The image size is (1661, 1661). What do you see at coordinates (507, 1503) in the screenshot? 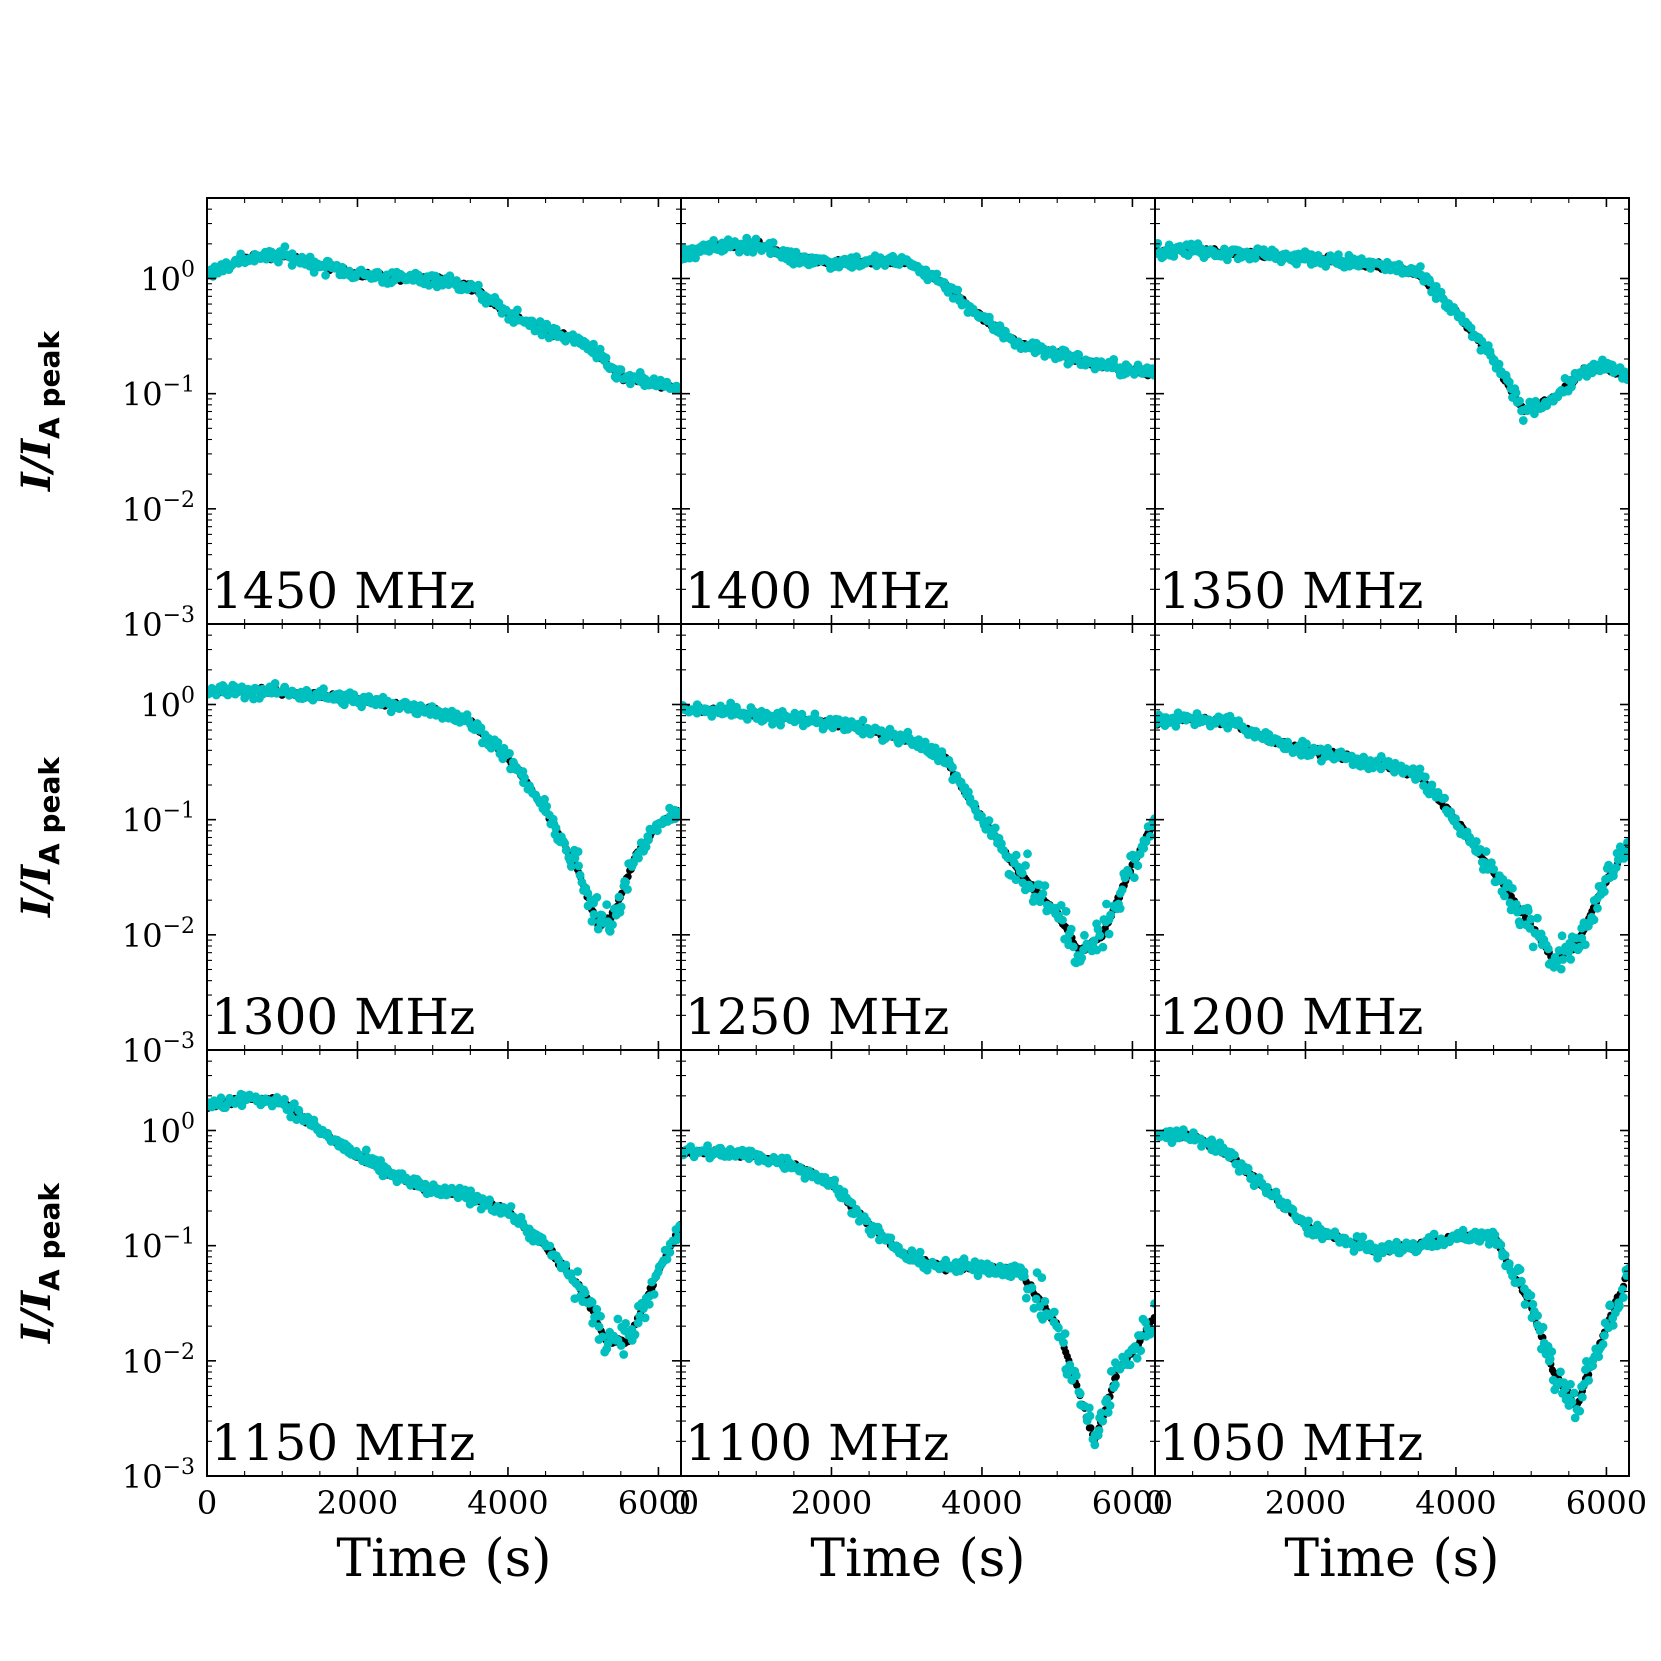
I see `x-tick-label: 4000` at bounding box center [507, 1503].